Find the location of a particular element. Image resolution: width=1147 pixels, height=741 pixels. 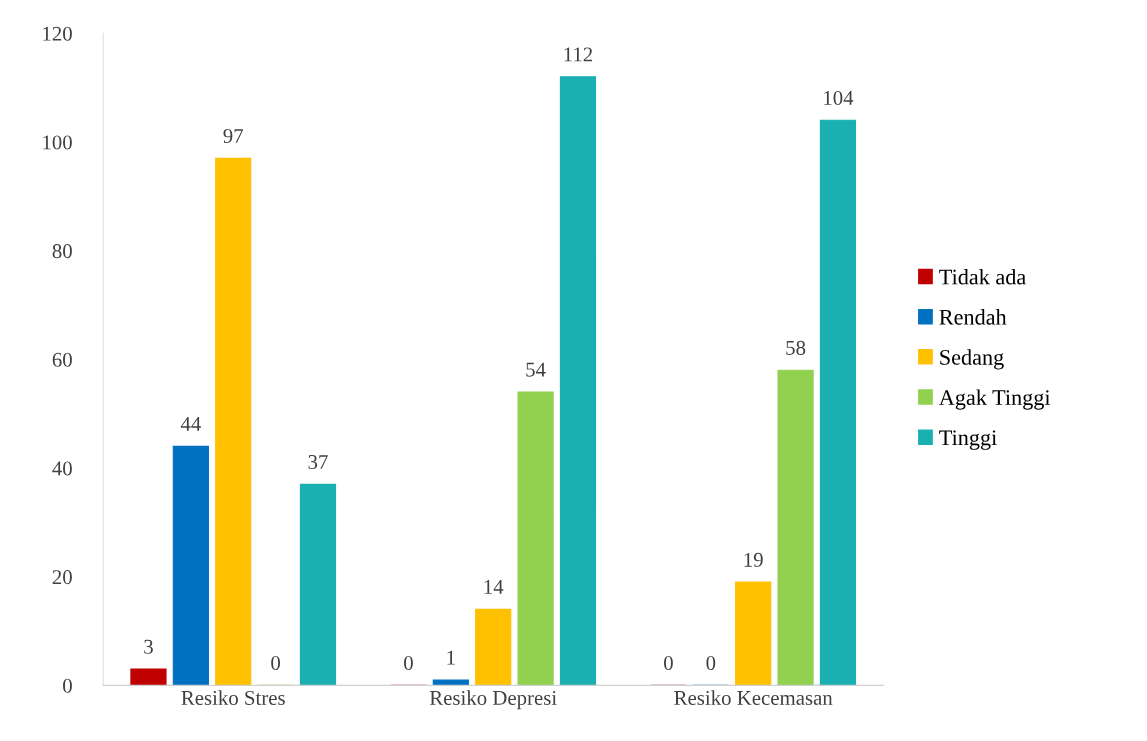

data-label: 104 is located at coordinates (839, 97).